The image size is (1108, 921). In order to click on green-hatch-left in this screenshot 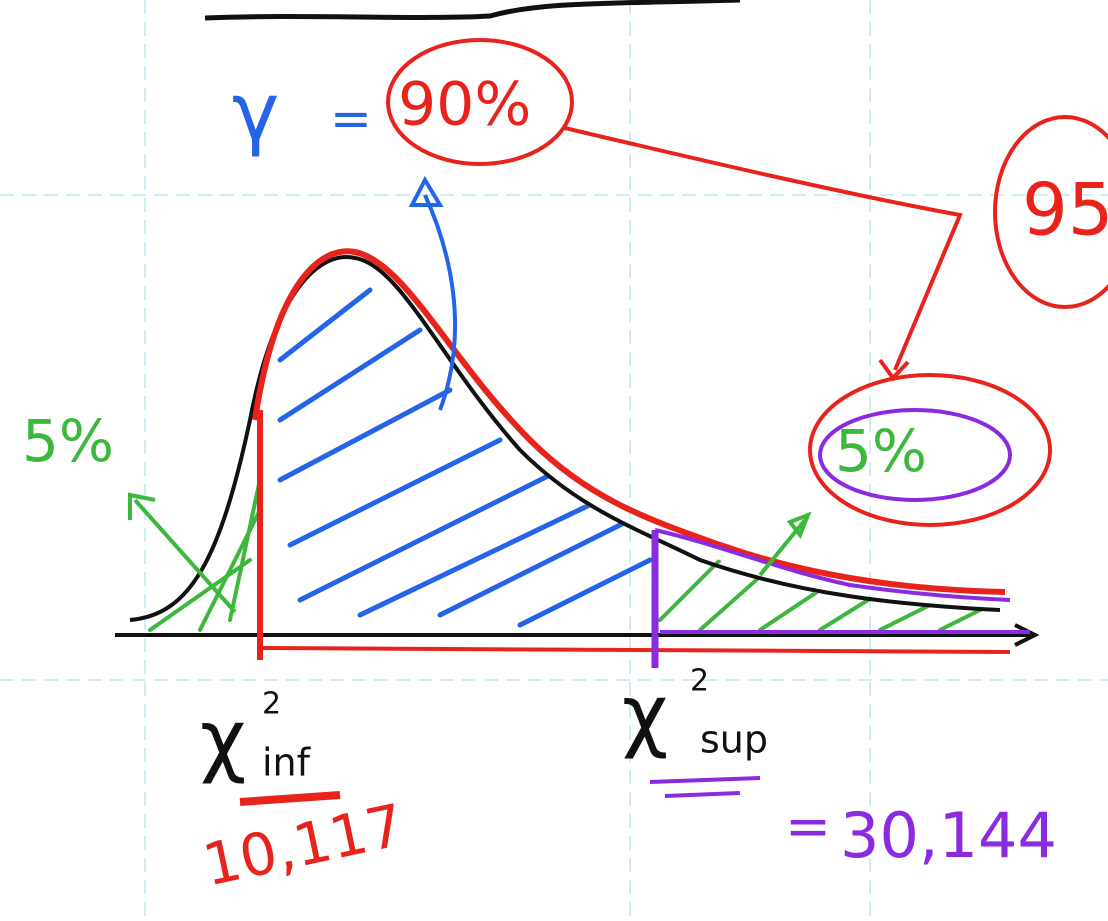, I will do `click(204, 550)`.